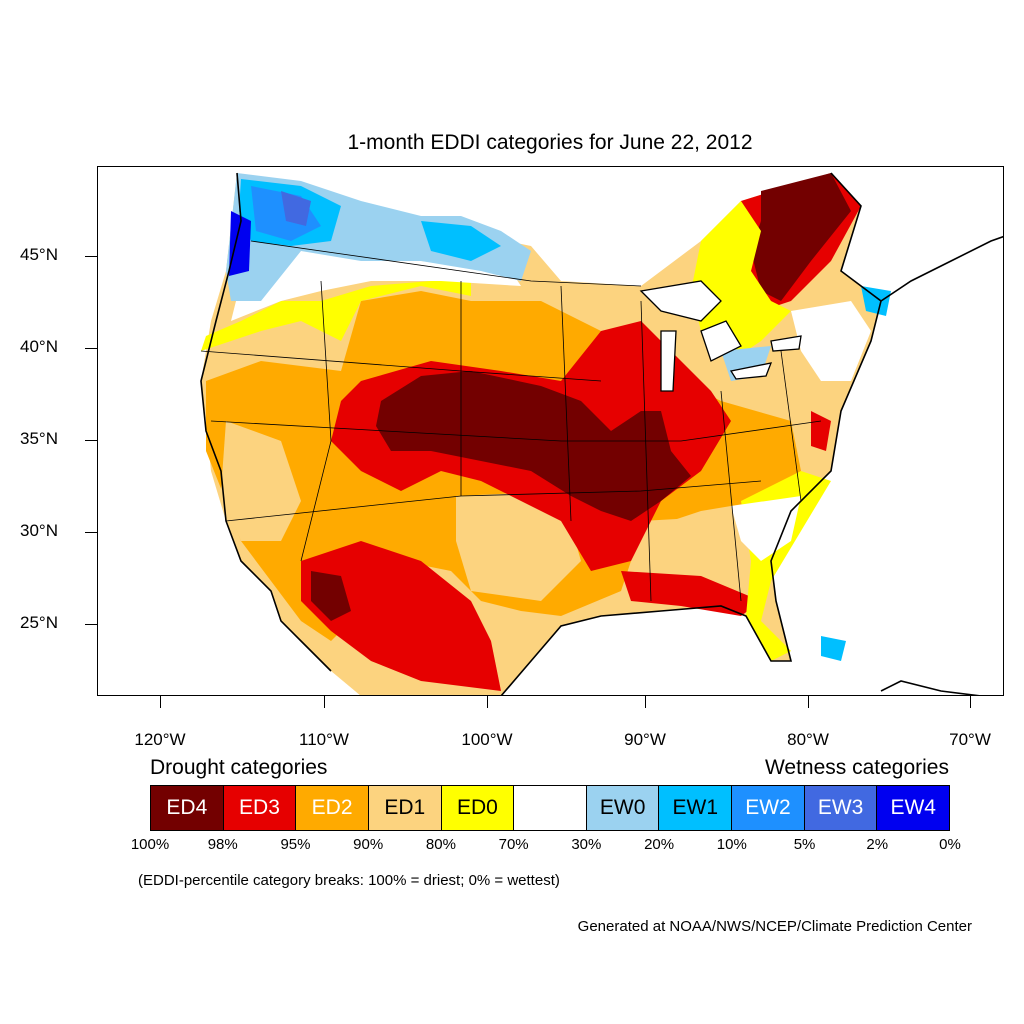 Image resolution: width=1024 pixels, height=1024 pixels. What do you see at coordinates (222, 844) in the screenshot?
I see `legend-percent-label: 98%` at bounding box center [222, 844].